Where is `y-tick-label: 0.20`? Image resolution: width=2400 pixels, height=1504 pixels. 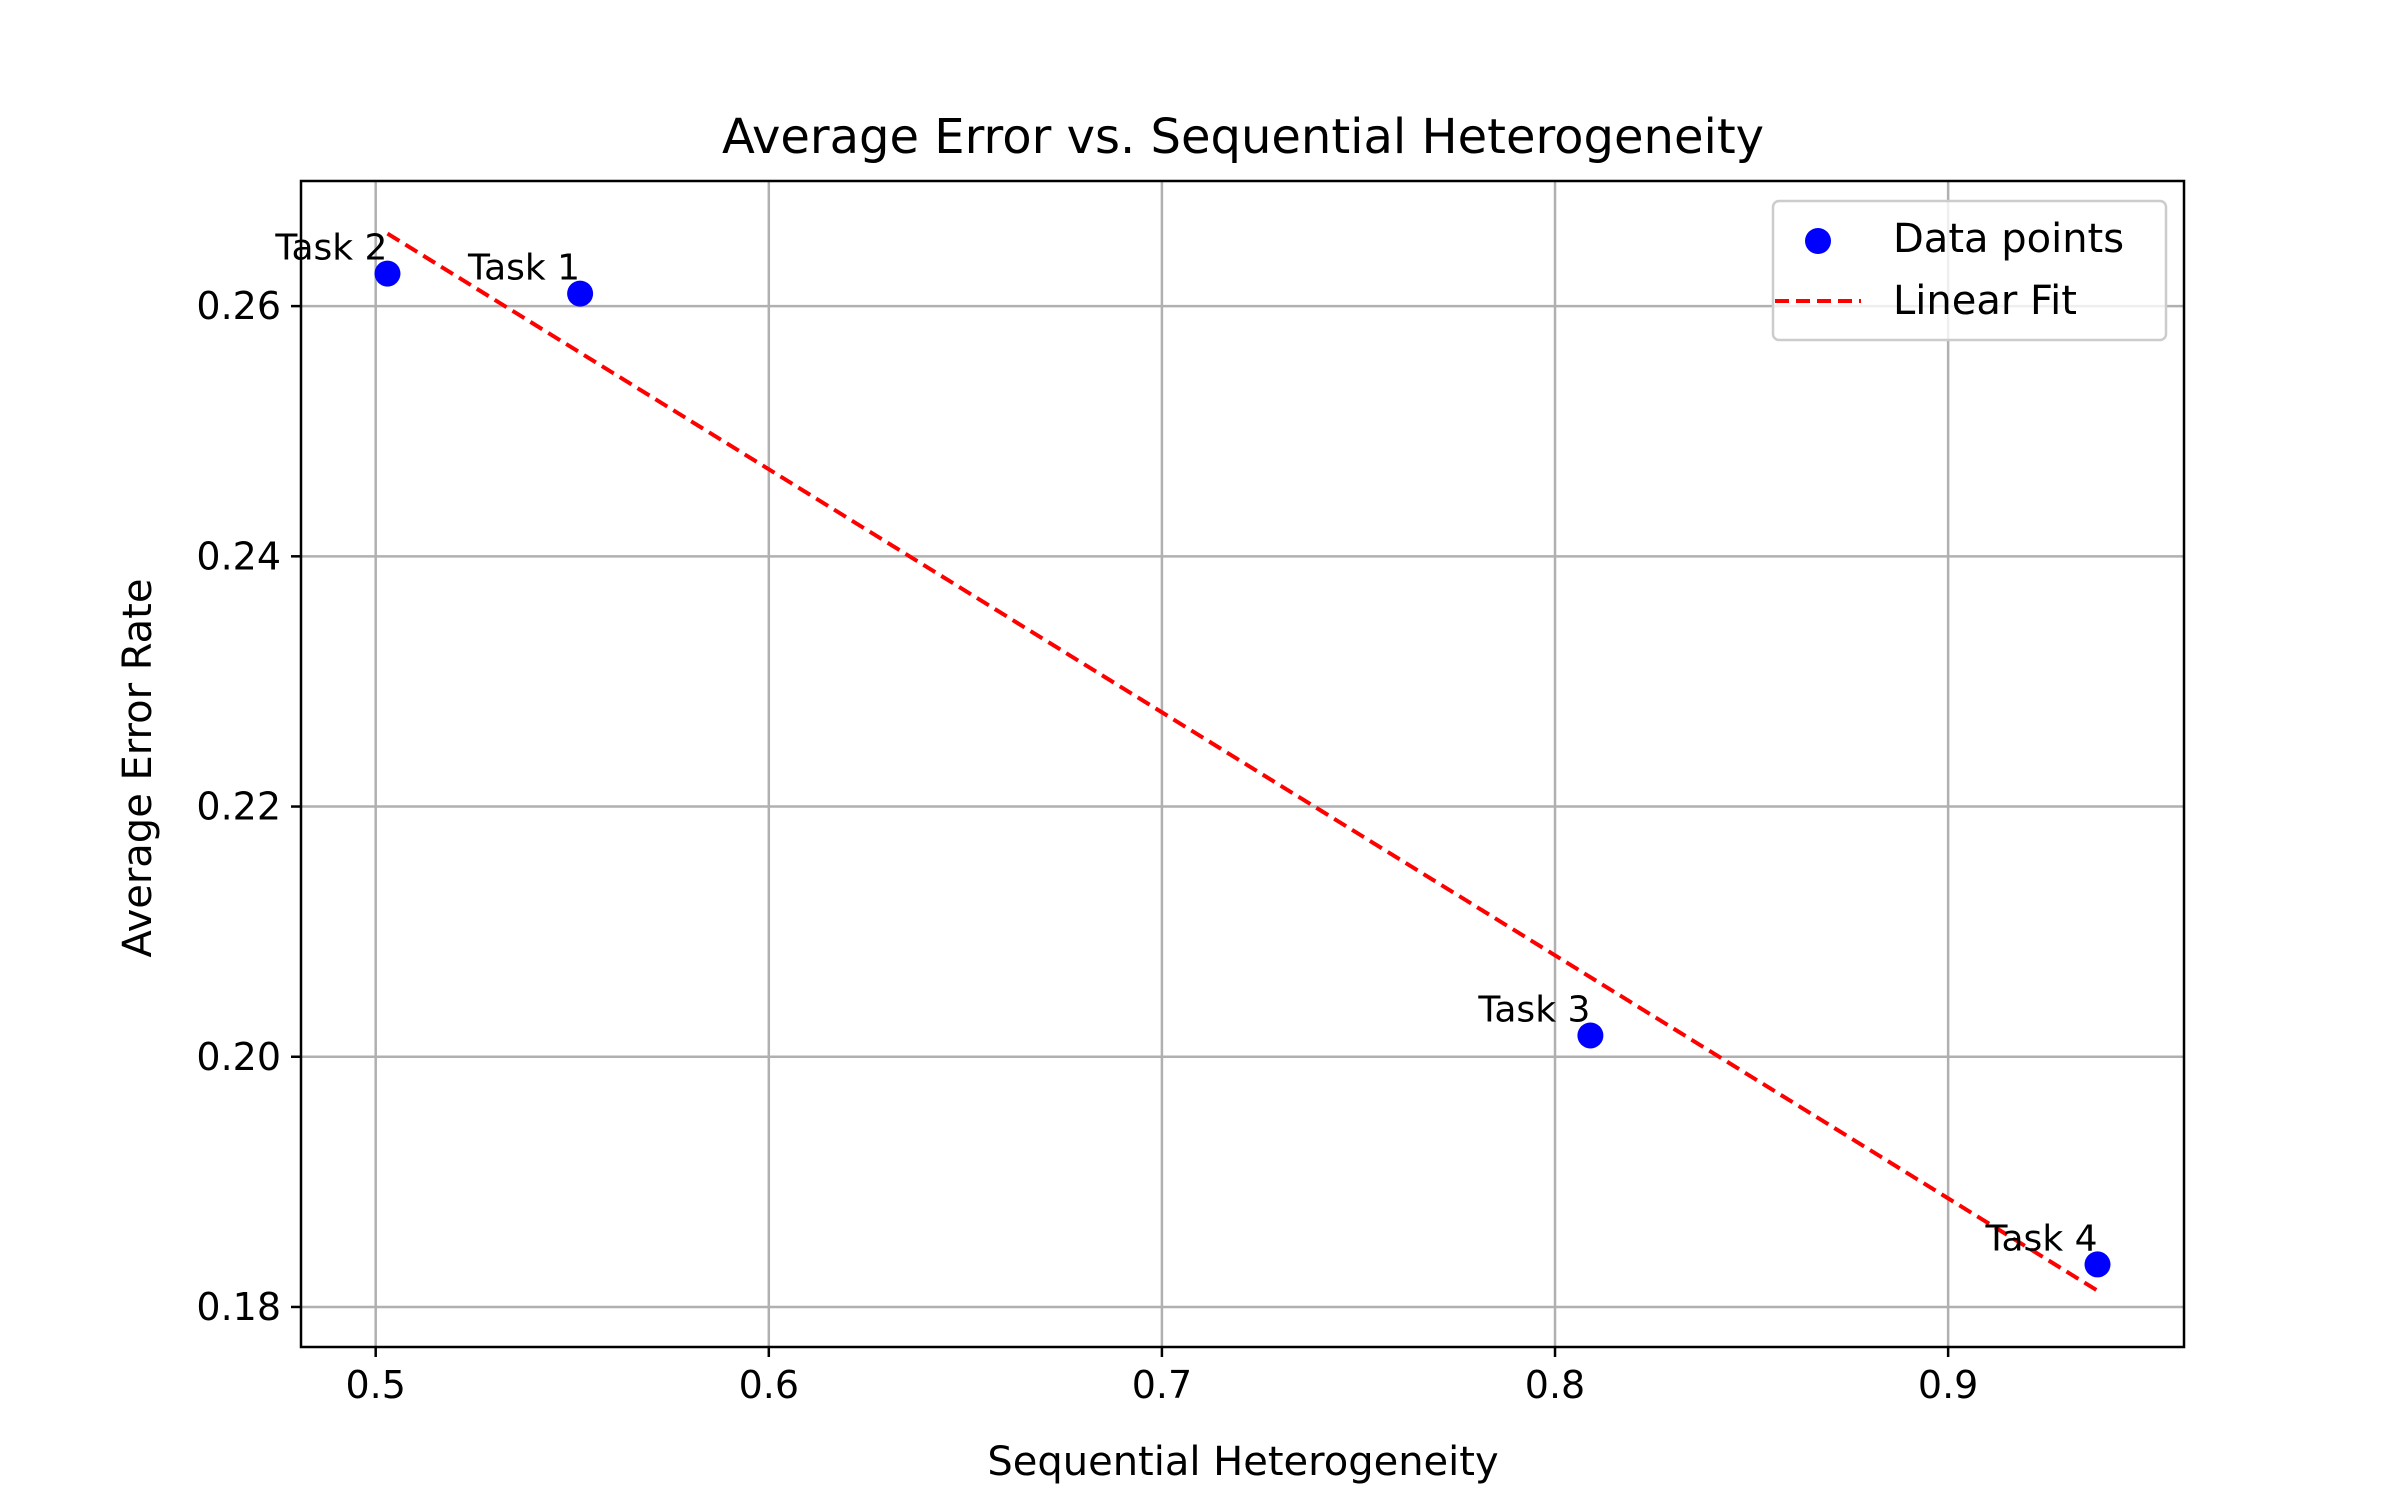 y-tick-label: 0.20 is located at coordinates (238, 1057).